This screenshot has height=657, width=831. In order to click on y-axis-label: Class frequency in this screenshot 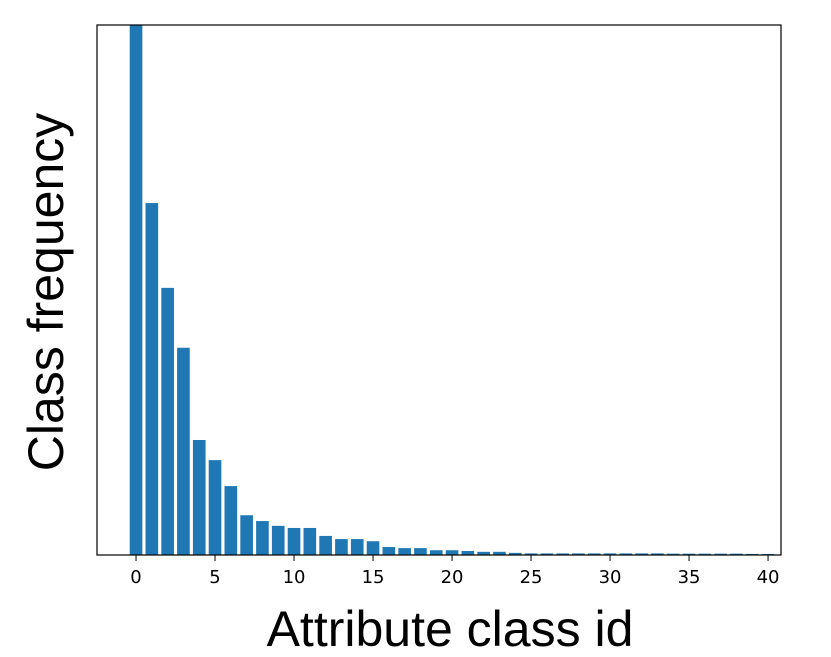, I will do `click(46, 292)`.